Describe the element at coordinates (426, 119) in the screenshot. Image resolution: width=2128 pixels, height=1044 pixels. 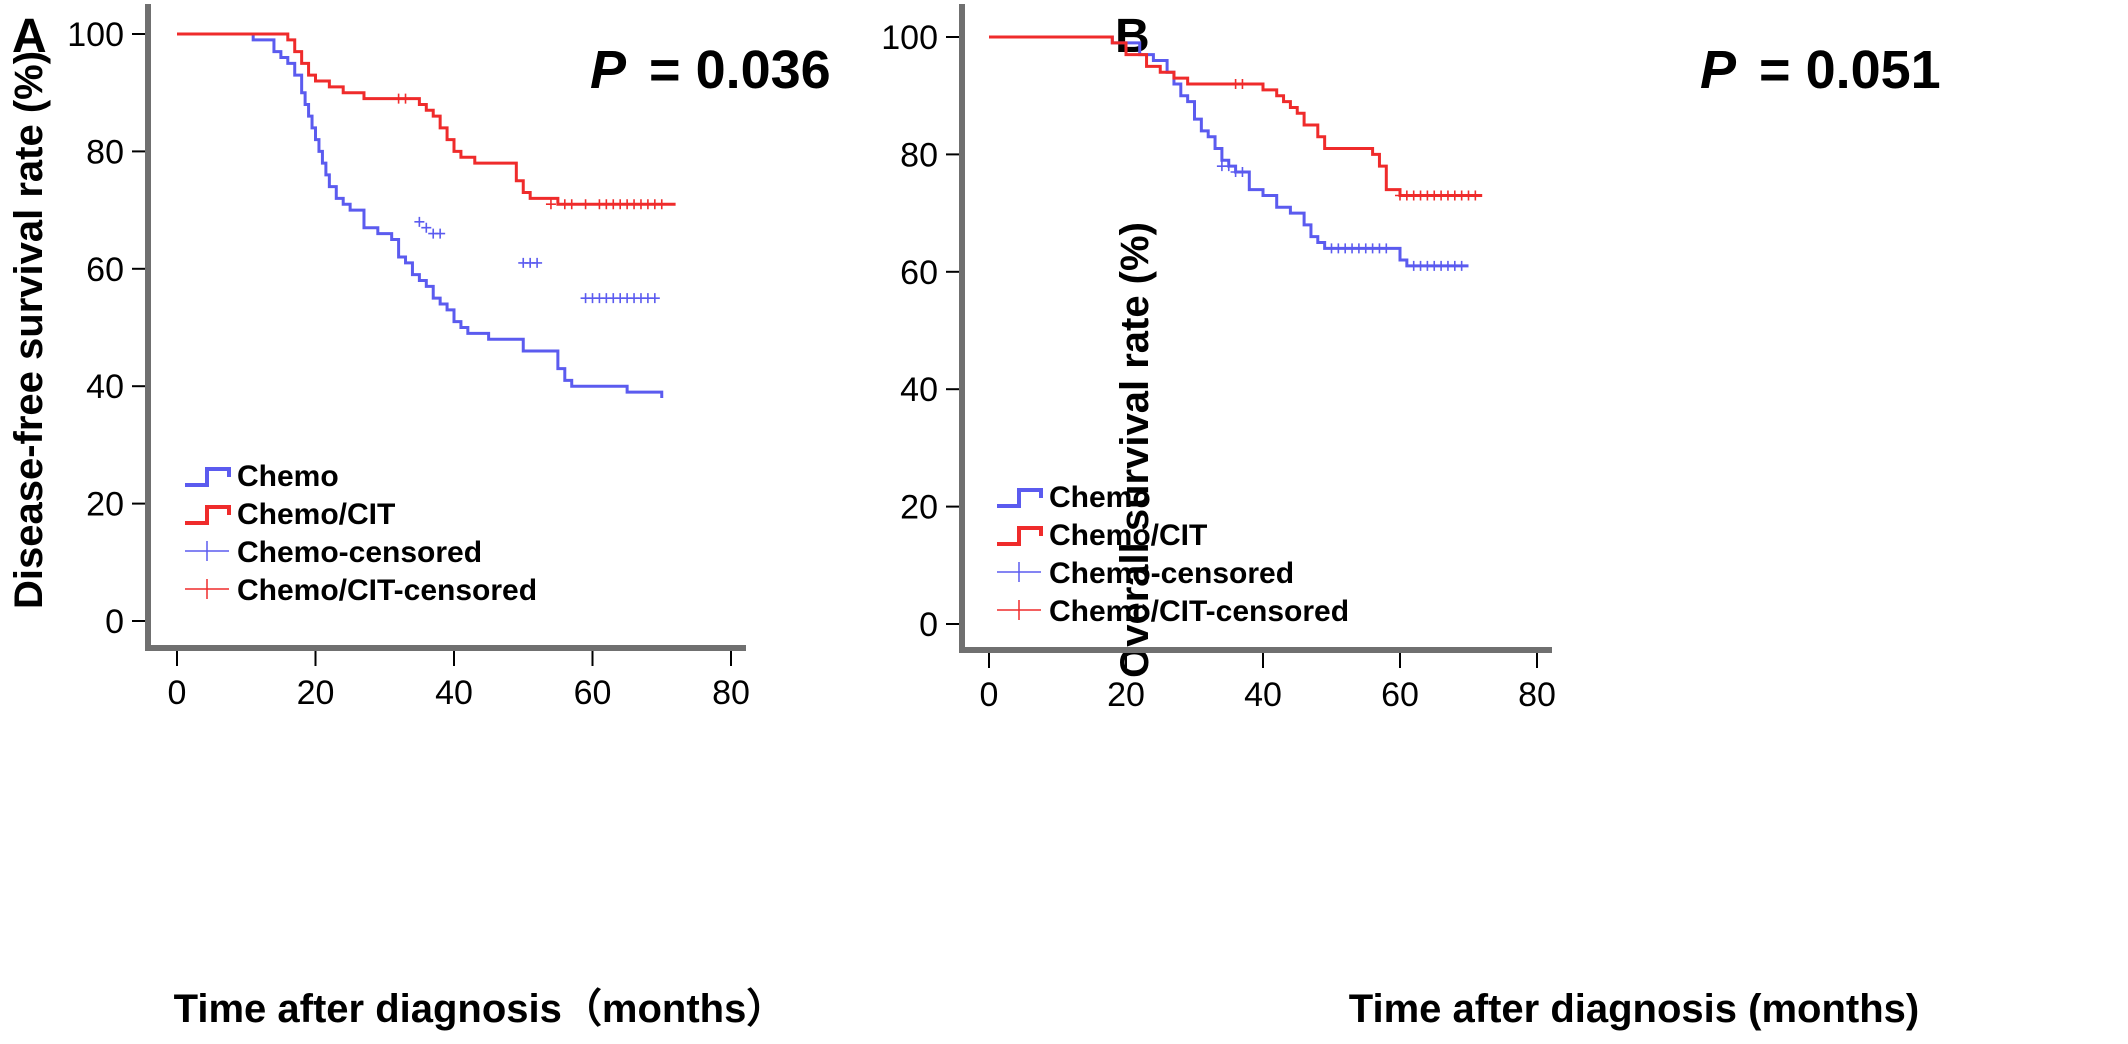
I see `panel-a-series-chemo-cit-line` at that location.